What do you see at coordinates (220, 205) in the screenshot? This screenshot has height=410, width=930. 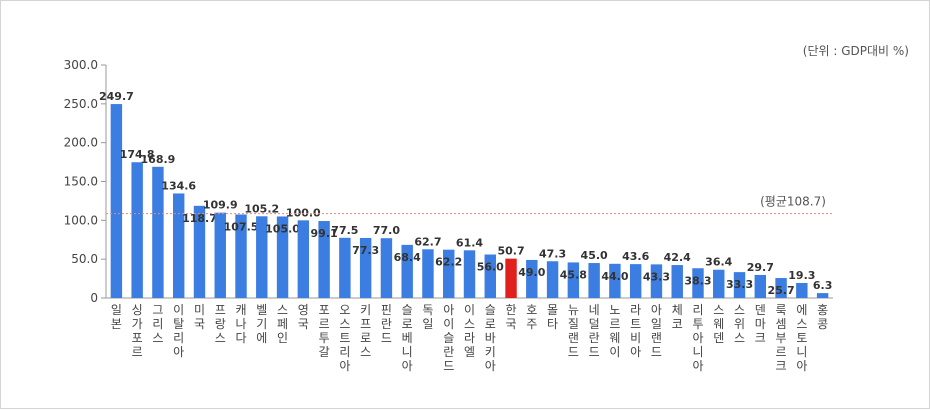 I see `value-label: 109.9` at bounding box center [220, 205].